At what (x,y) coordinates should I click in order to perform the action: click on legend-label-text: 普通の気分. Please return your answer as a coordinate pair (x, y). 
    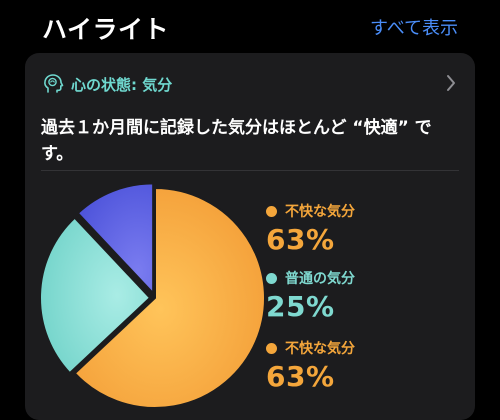
    Looking at the image, I should click on (320, 279).